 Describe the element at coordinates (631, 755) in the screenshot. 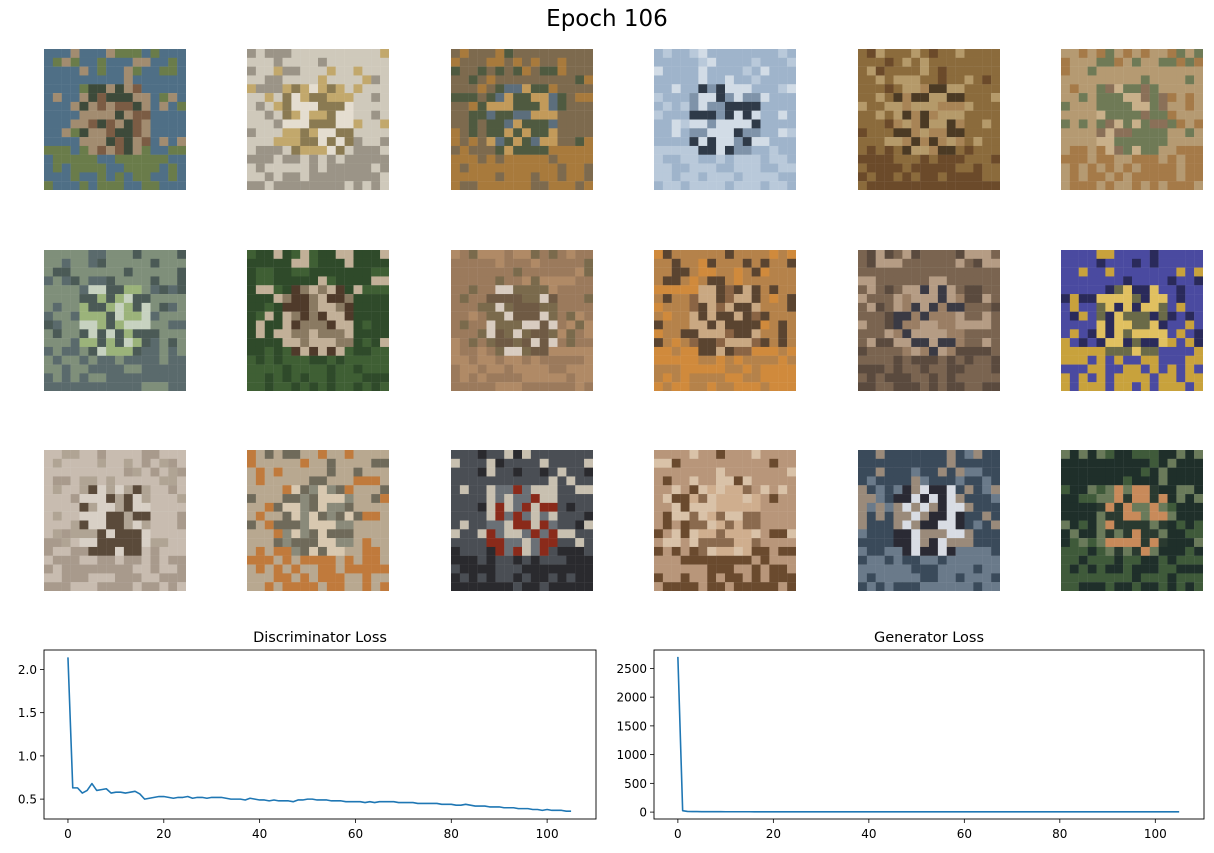

I see `gen-y-tick-label: 1000` at that location.